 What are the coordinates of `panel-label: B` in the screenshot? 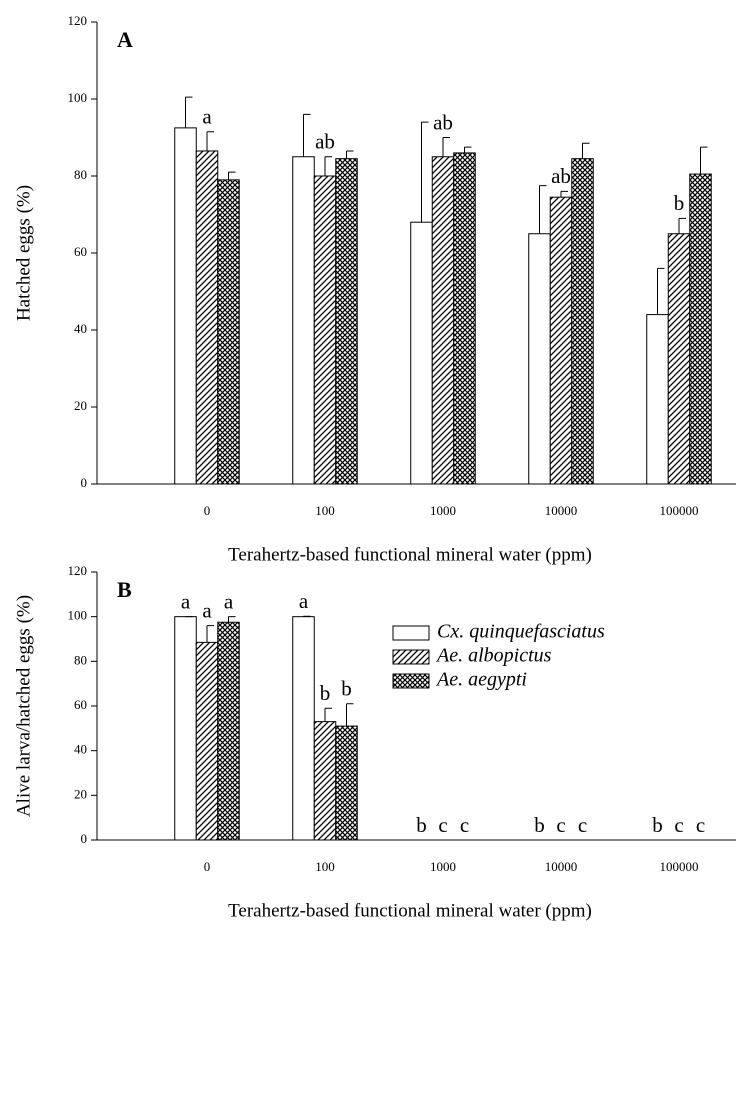 It's located at (124, 589).